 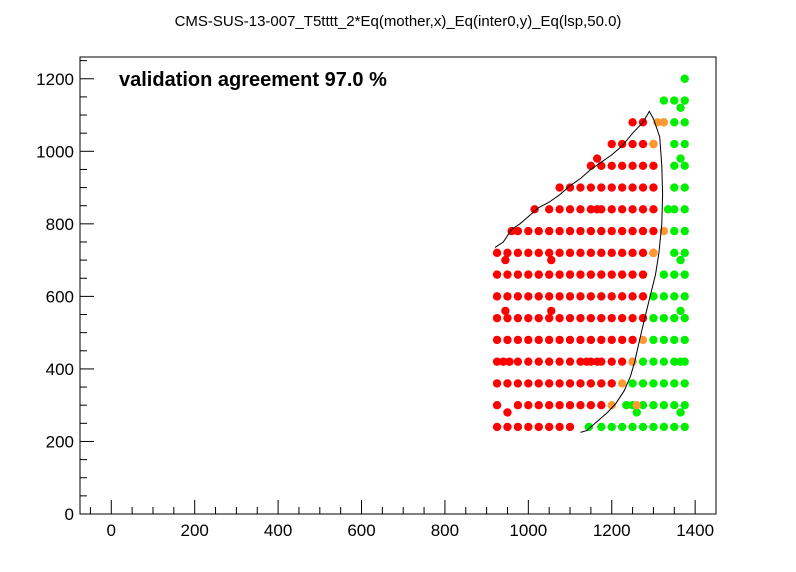 What do you see at coordinates (253, 80) in the screenshot?
I see `validation-annotation: validation agreement 97.0 %` at bounding box center [253, 80].